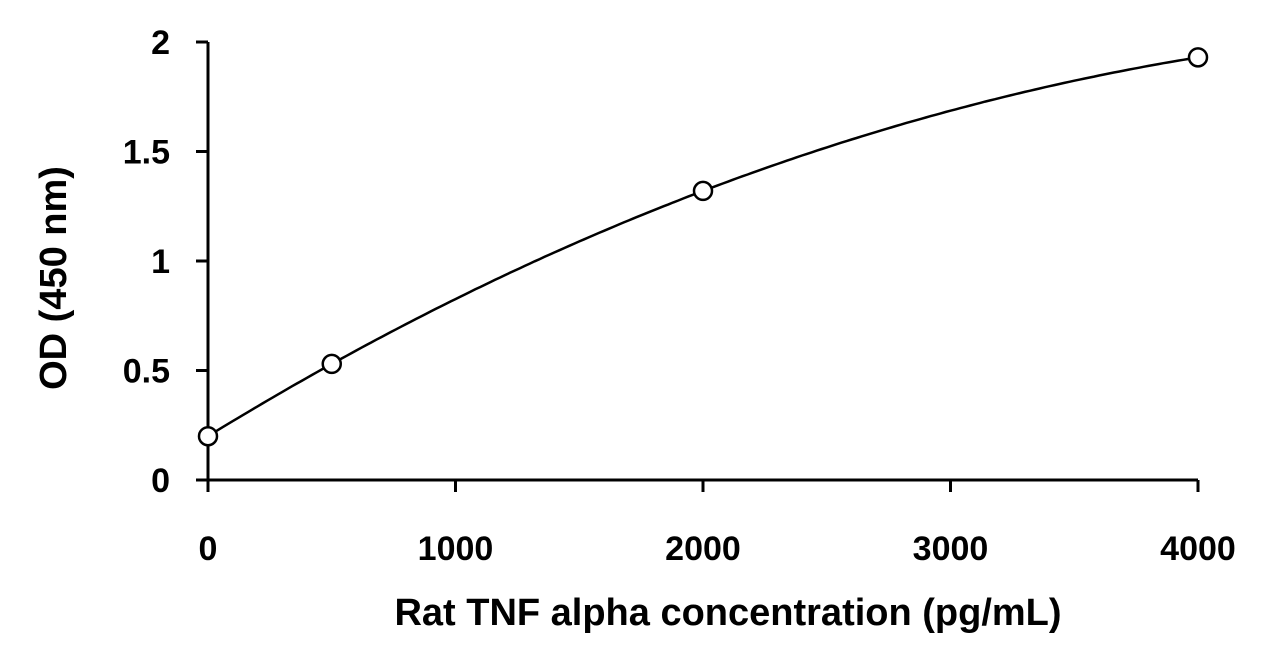 Image resolution: width=1272 pixels, height=665 pixels. Describe the element at coordinates (703, 549) in the screenshot. I see `x-tick-label: 2000` at that location.